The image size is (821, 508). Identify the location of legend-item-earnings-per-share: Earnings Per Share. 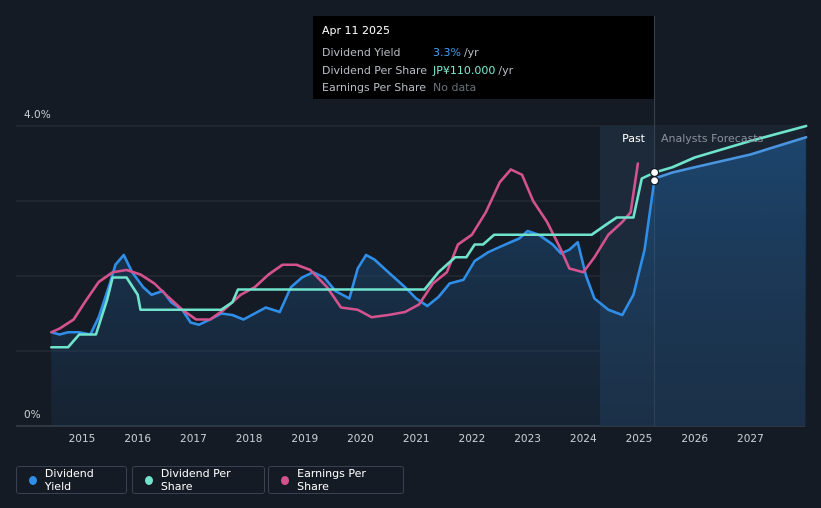
(336, 480).